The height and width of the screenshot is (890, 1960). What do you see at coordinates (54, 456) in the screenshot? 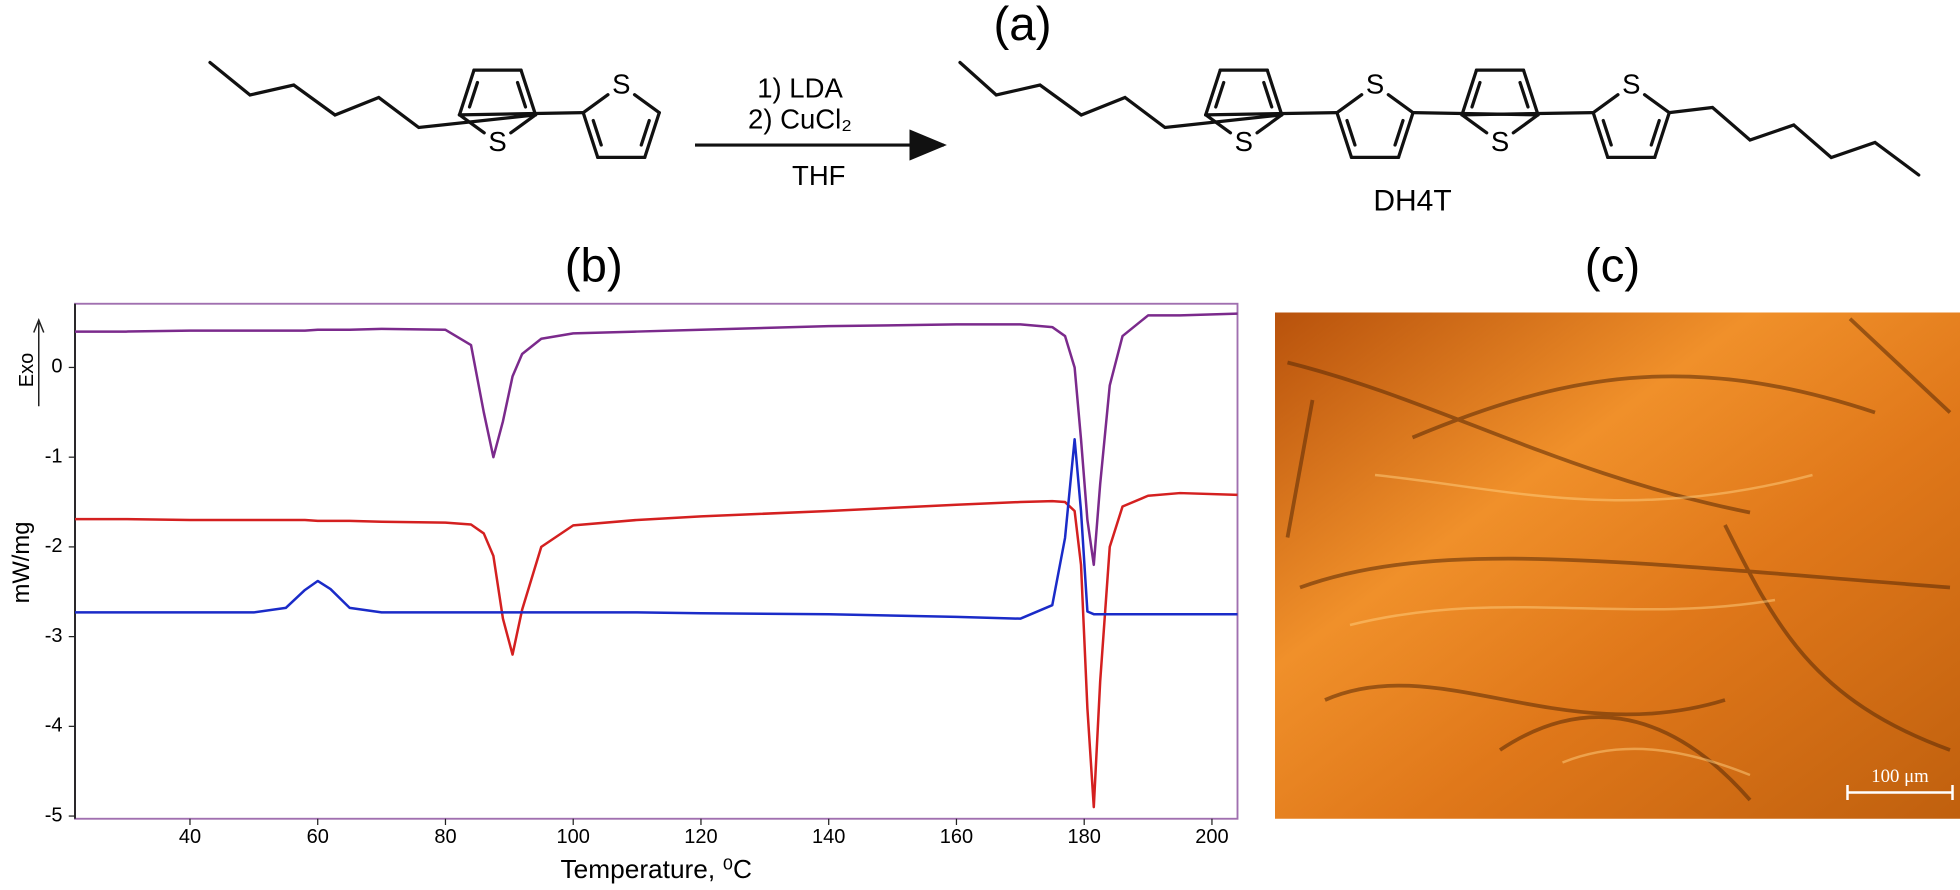
I see `y-tick-label: -1` at bounding box center [54, 456].